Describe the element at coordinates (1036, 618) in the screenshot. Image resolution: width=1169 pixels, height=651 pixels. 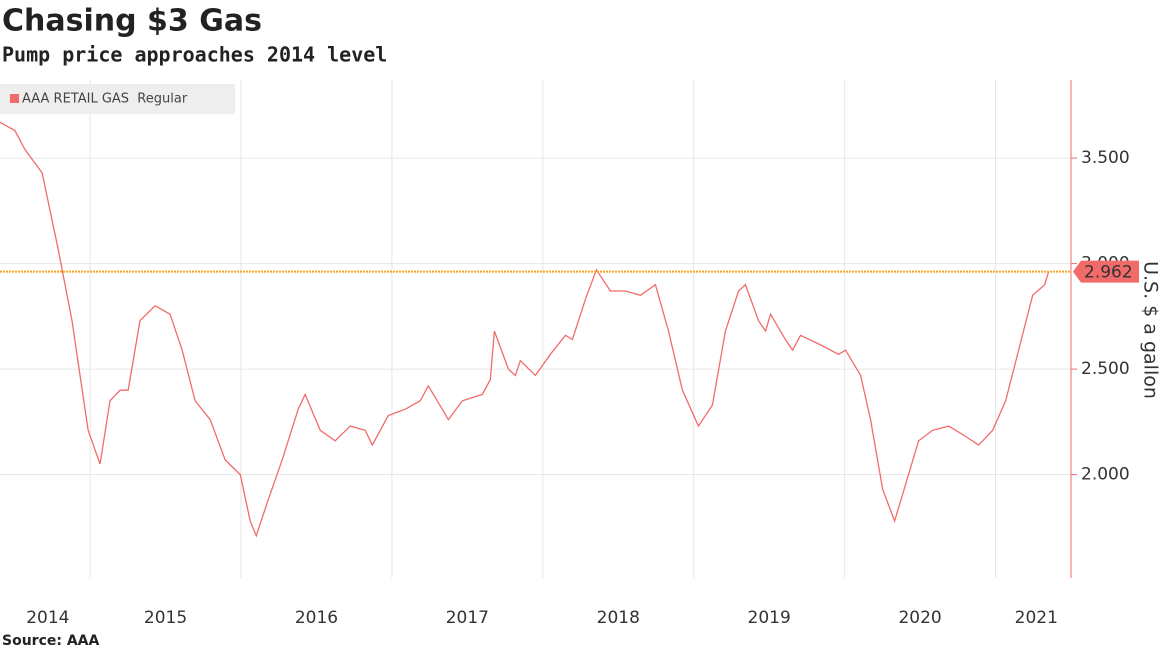
I see `x-tick-label: 2021` at that location.